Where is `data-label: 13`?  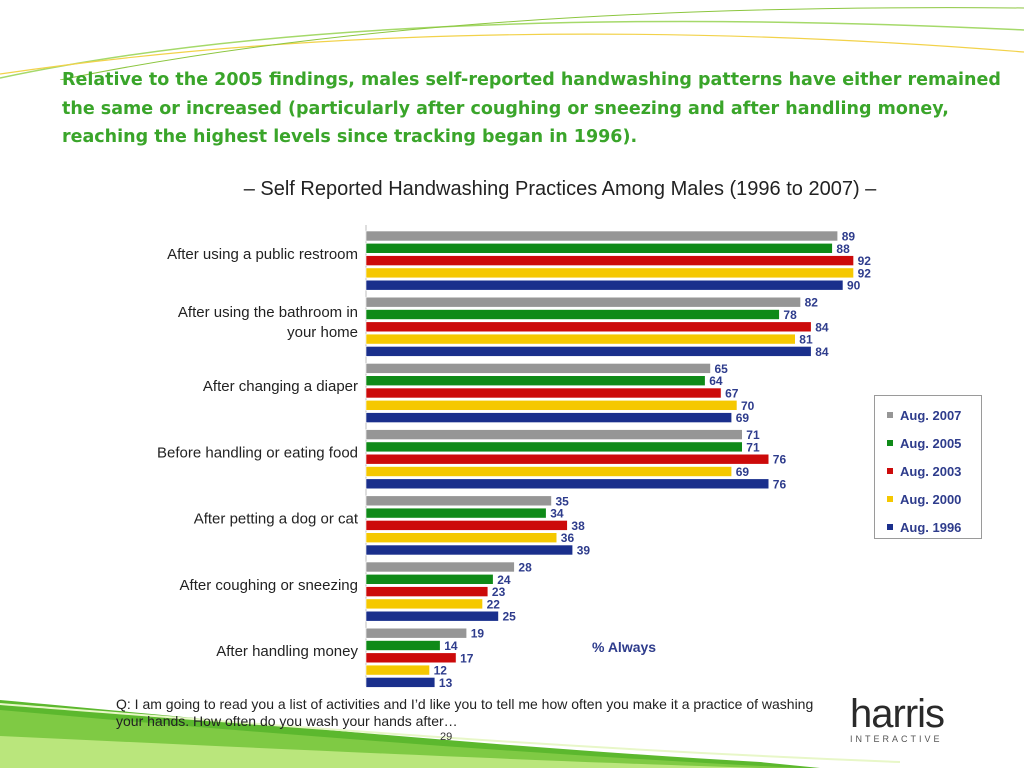
data-label: 13 is located at coordinates (446, 683).